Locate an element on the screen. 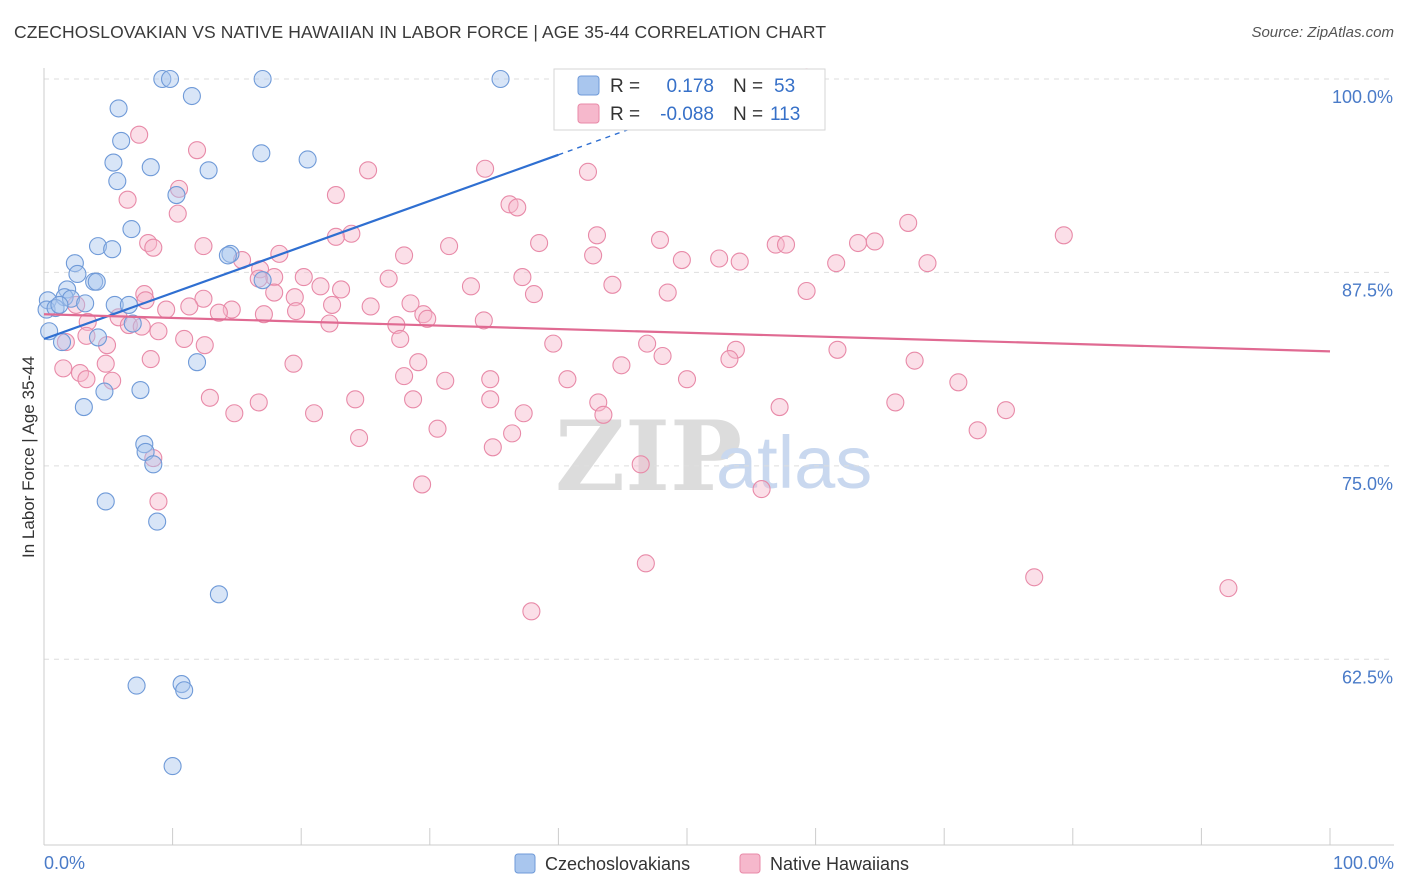 The width and height of the screenshot is (1406, 892). legend-n-label-1: N = is located at coordinates (748, 86).